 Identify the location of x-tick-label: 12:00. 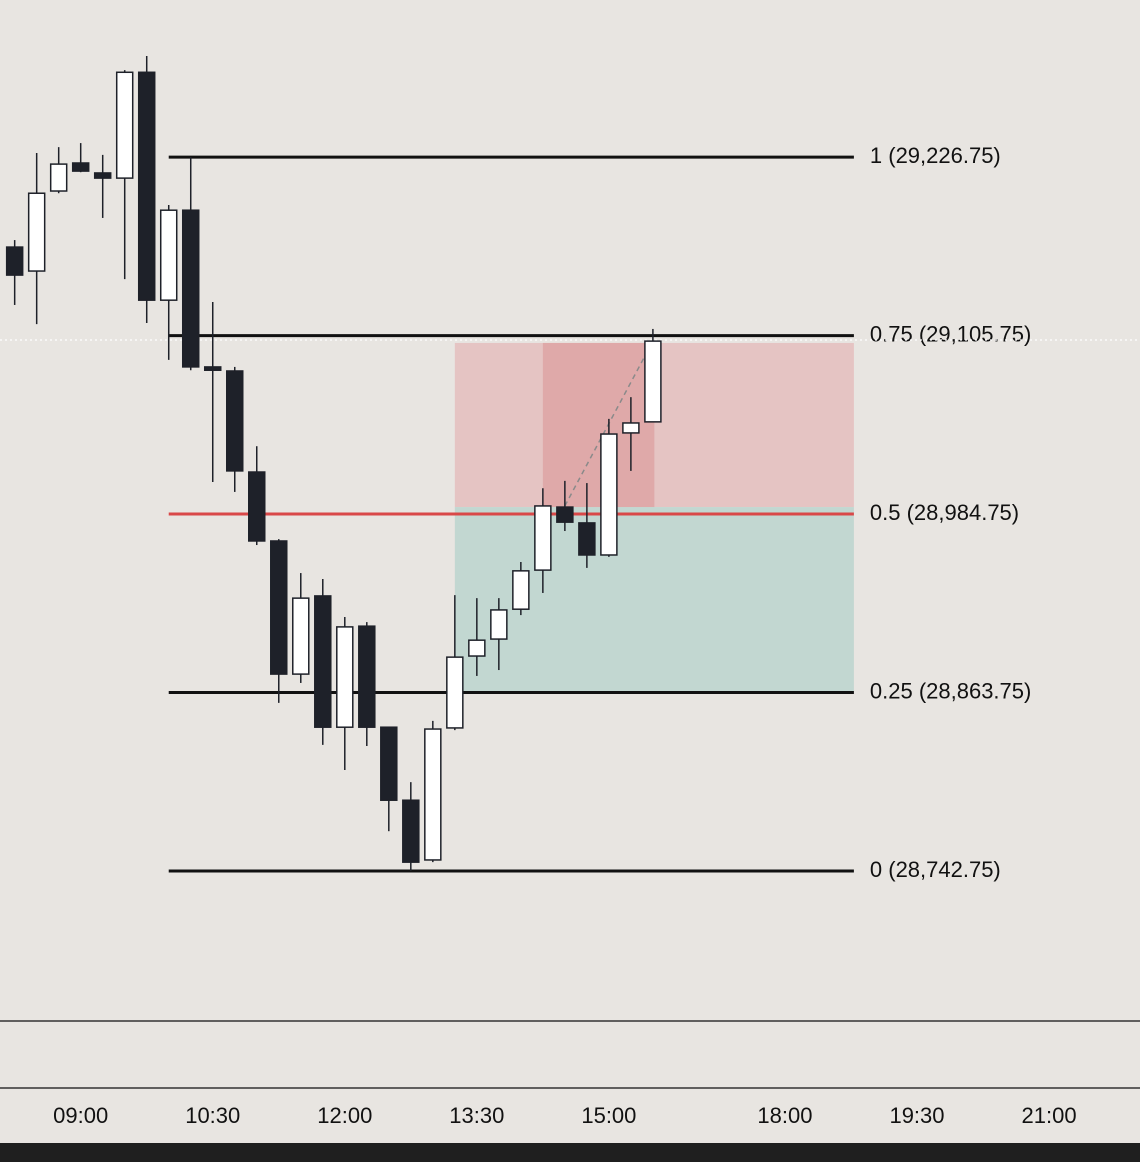
(344, 1115).